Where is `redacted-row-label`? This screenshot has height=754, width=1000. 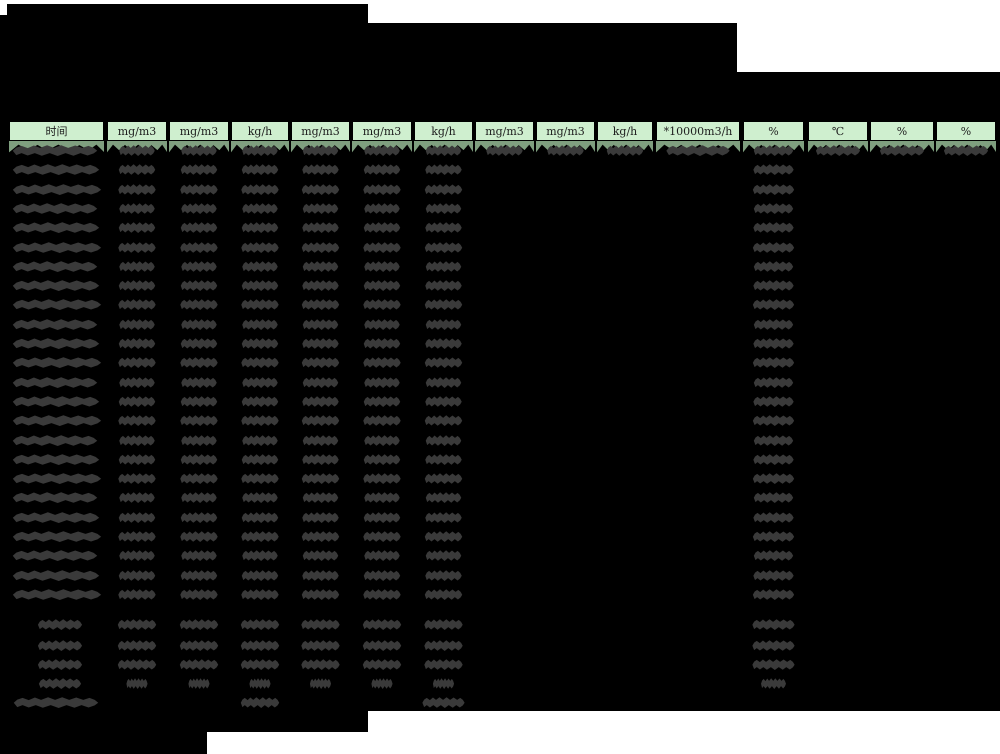
redacted-row-label is located at coordinates (60, 624).